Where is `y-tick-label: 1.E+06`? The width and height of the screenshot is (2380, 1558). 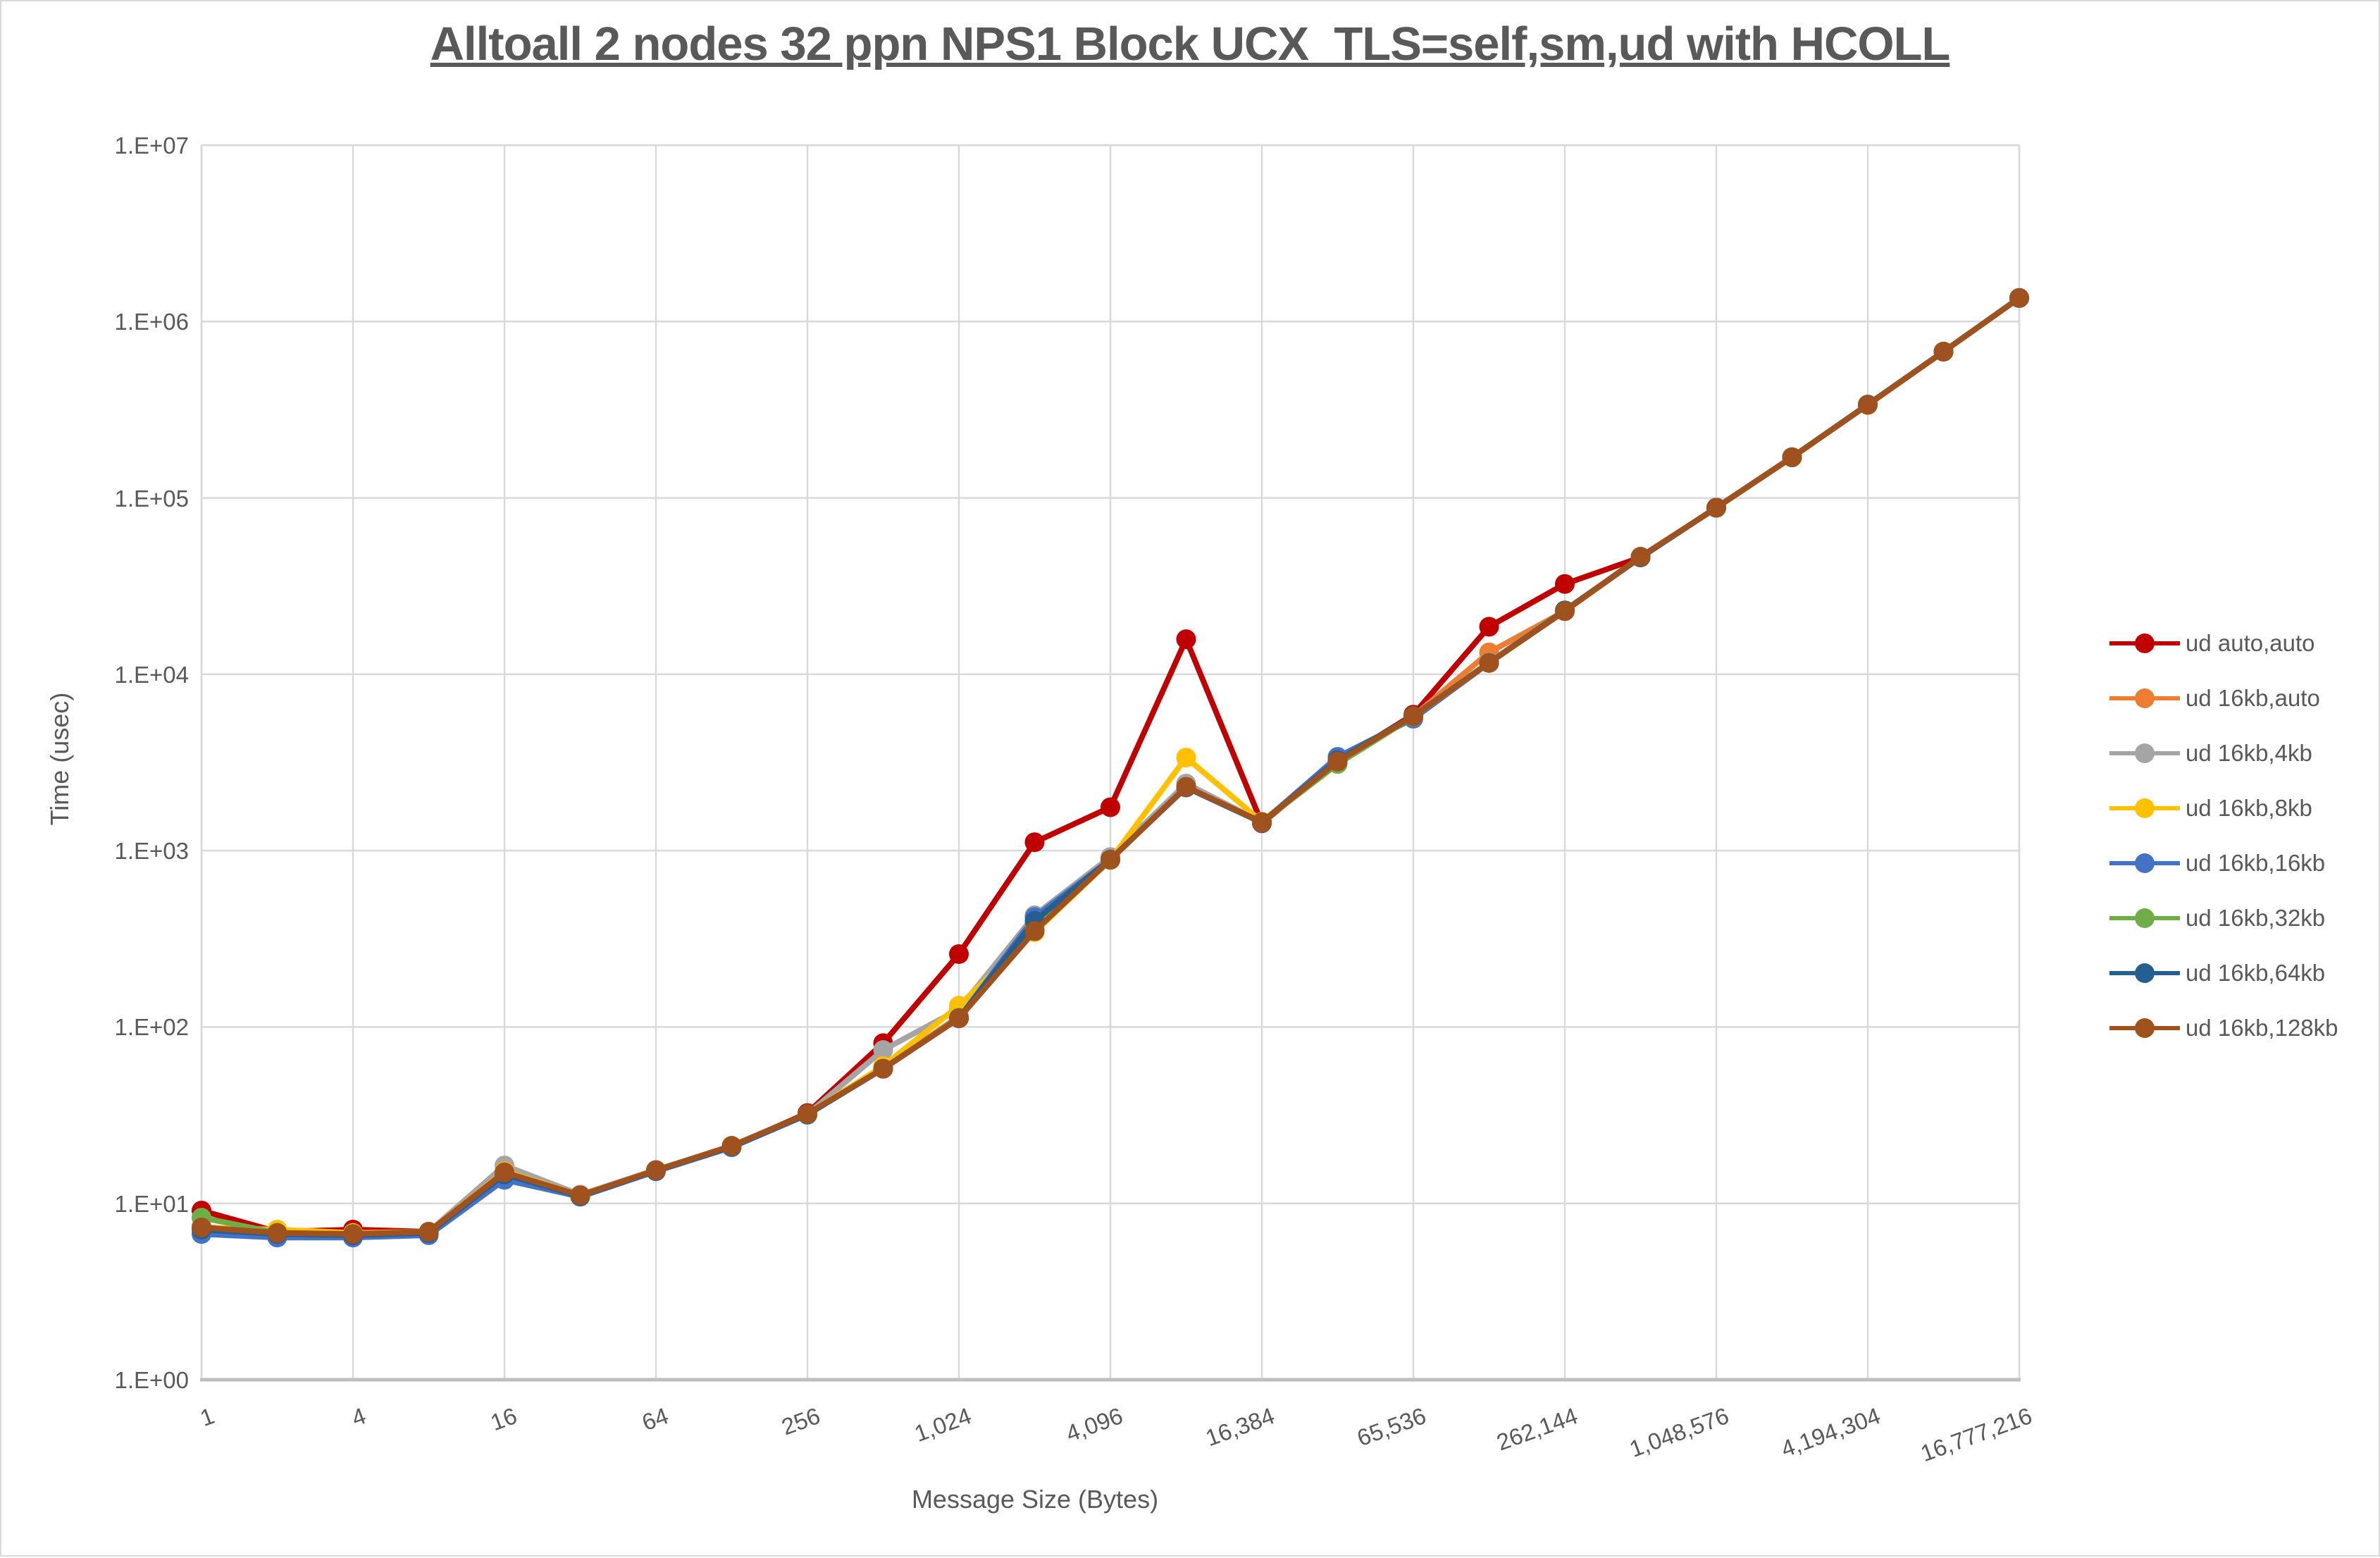
y-tick-label: 1.E+06 is located at coordinates (151, 322).